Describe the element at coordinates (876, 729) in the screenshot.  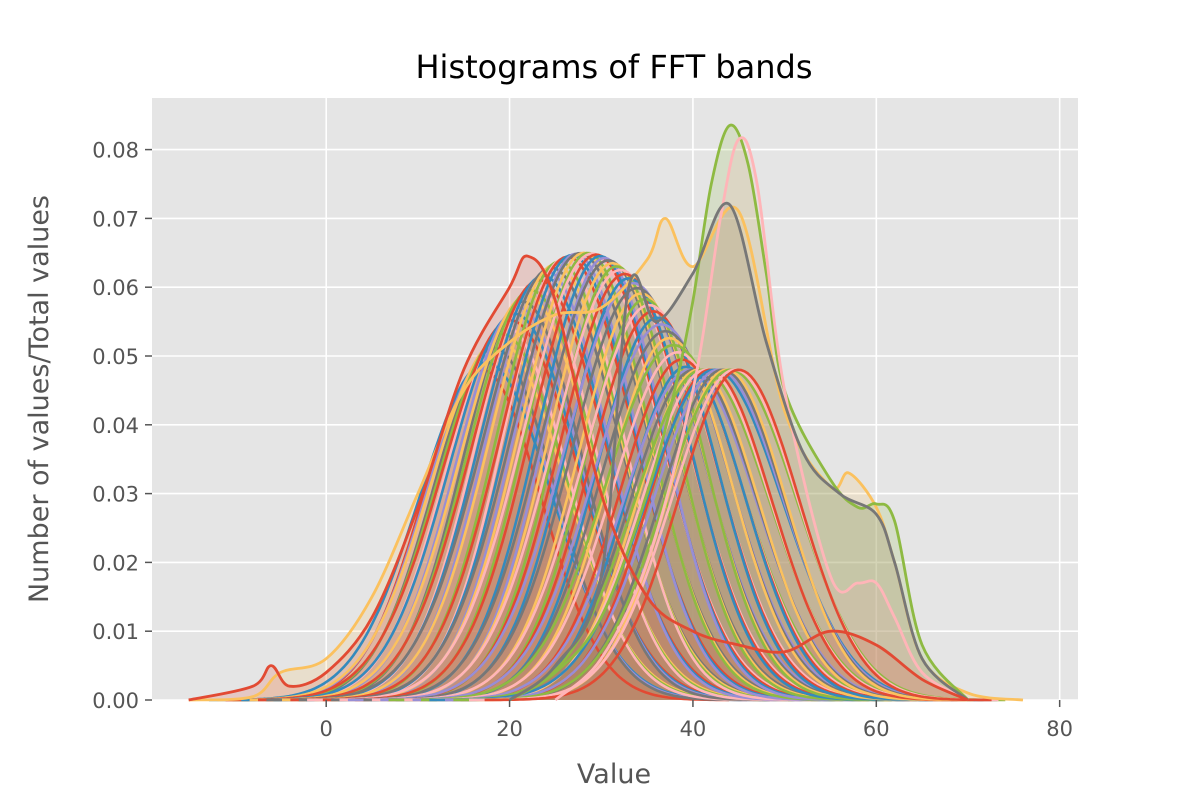
I see `x-tick-label: 60` at that location.